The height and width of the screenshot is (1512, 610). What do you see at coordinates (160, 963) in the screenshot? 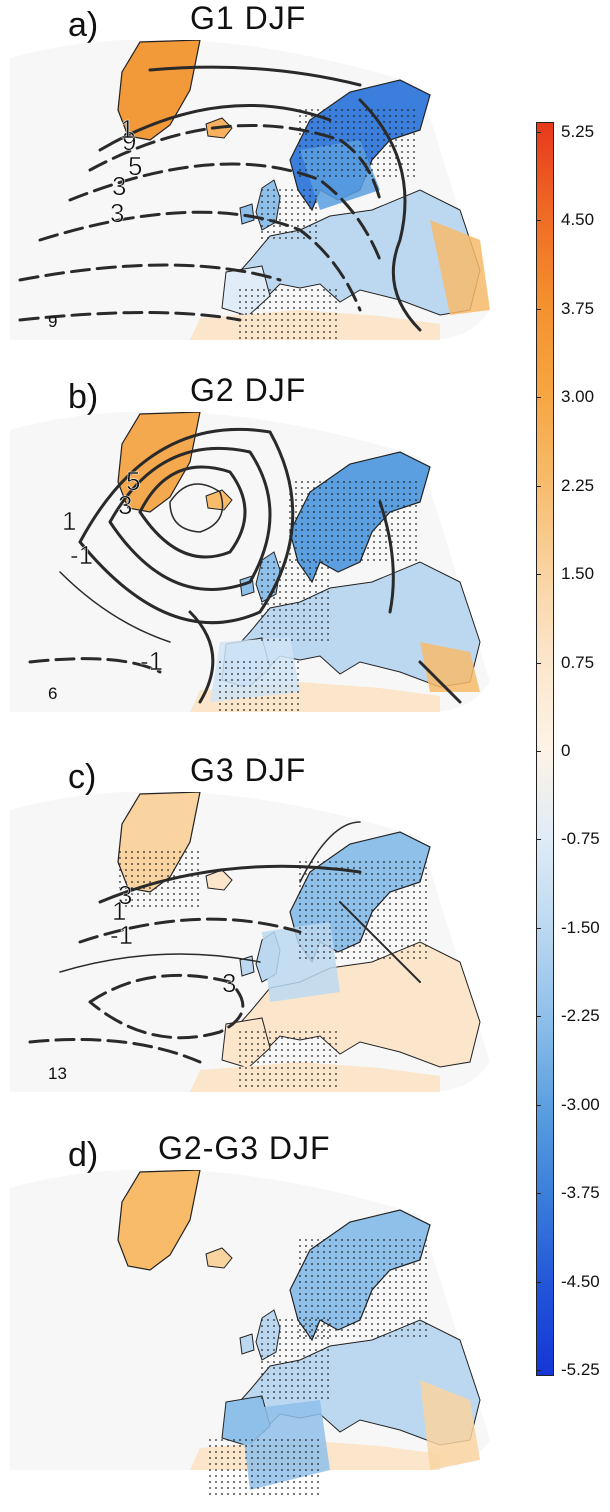
I see `slp-contour` at bounding box center [160, 963].